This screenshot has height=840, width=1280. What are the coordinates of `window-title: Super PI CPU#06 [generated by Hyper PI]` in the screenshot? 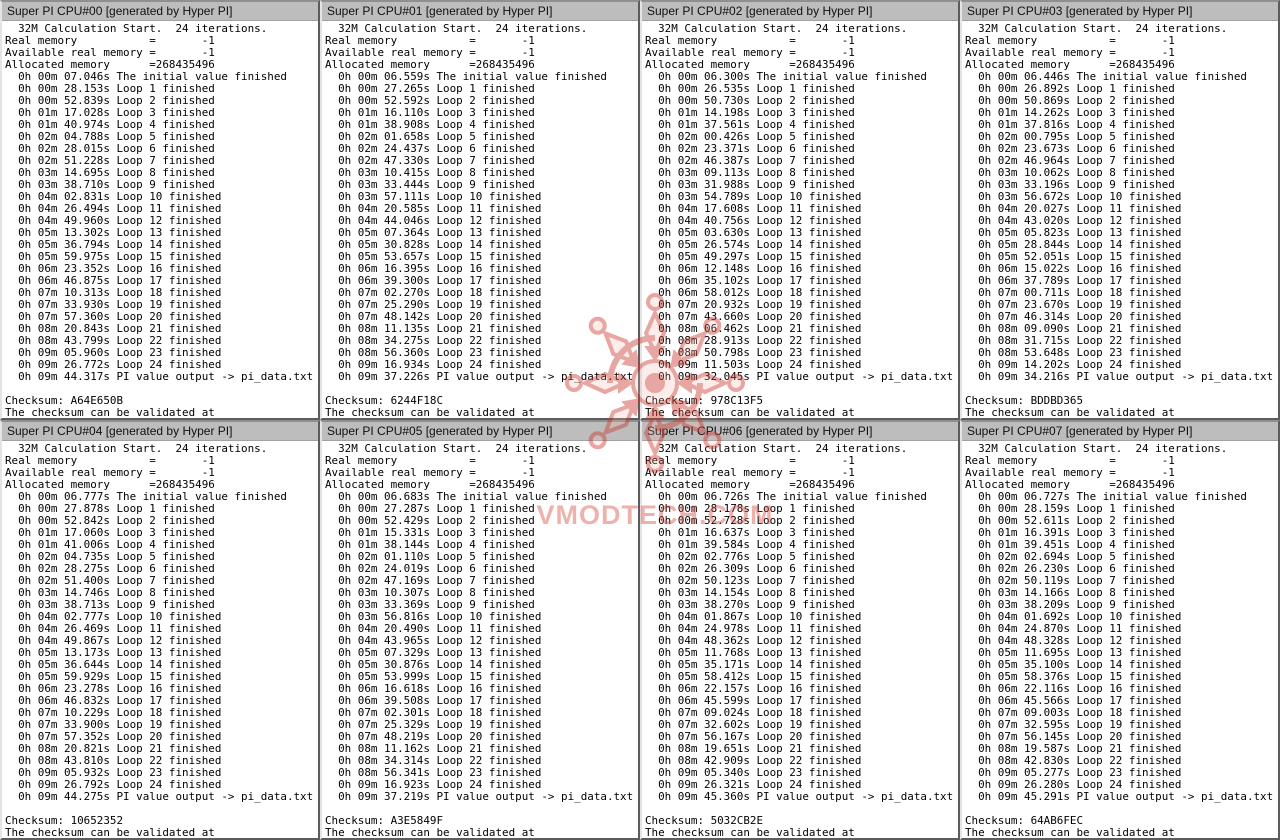 It's located at (760, 431).